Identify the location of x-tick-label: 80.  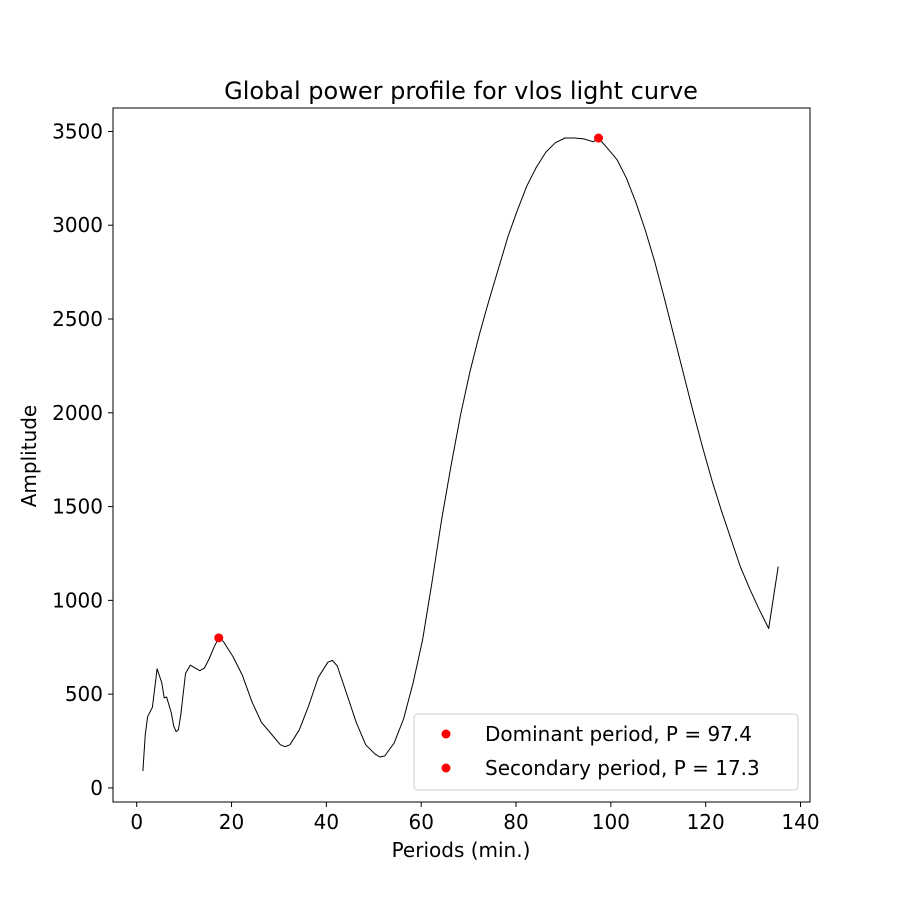
(515, 822).